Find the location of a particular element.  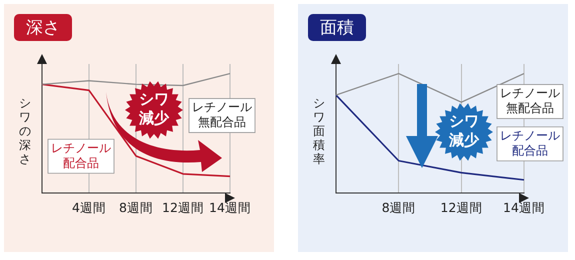

x-tick-label: 4週間 is located at coordinates (89, 207).